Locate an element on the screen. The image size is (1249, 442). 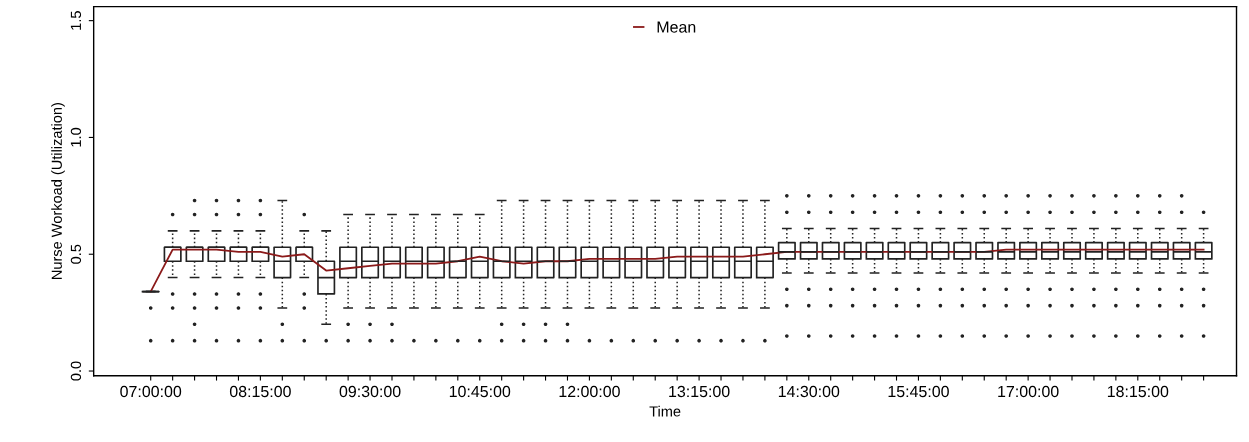
x-tick-label: 18:15:00 is located at coordinates (1138, 391).